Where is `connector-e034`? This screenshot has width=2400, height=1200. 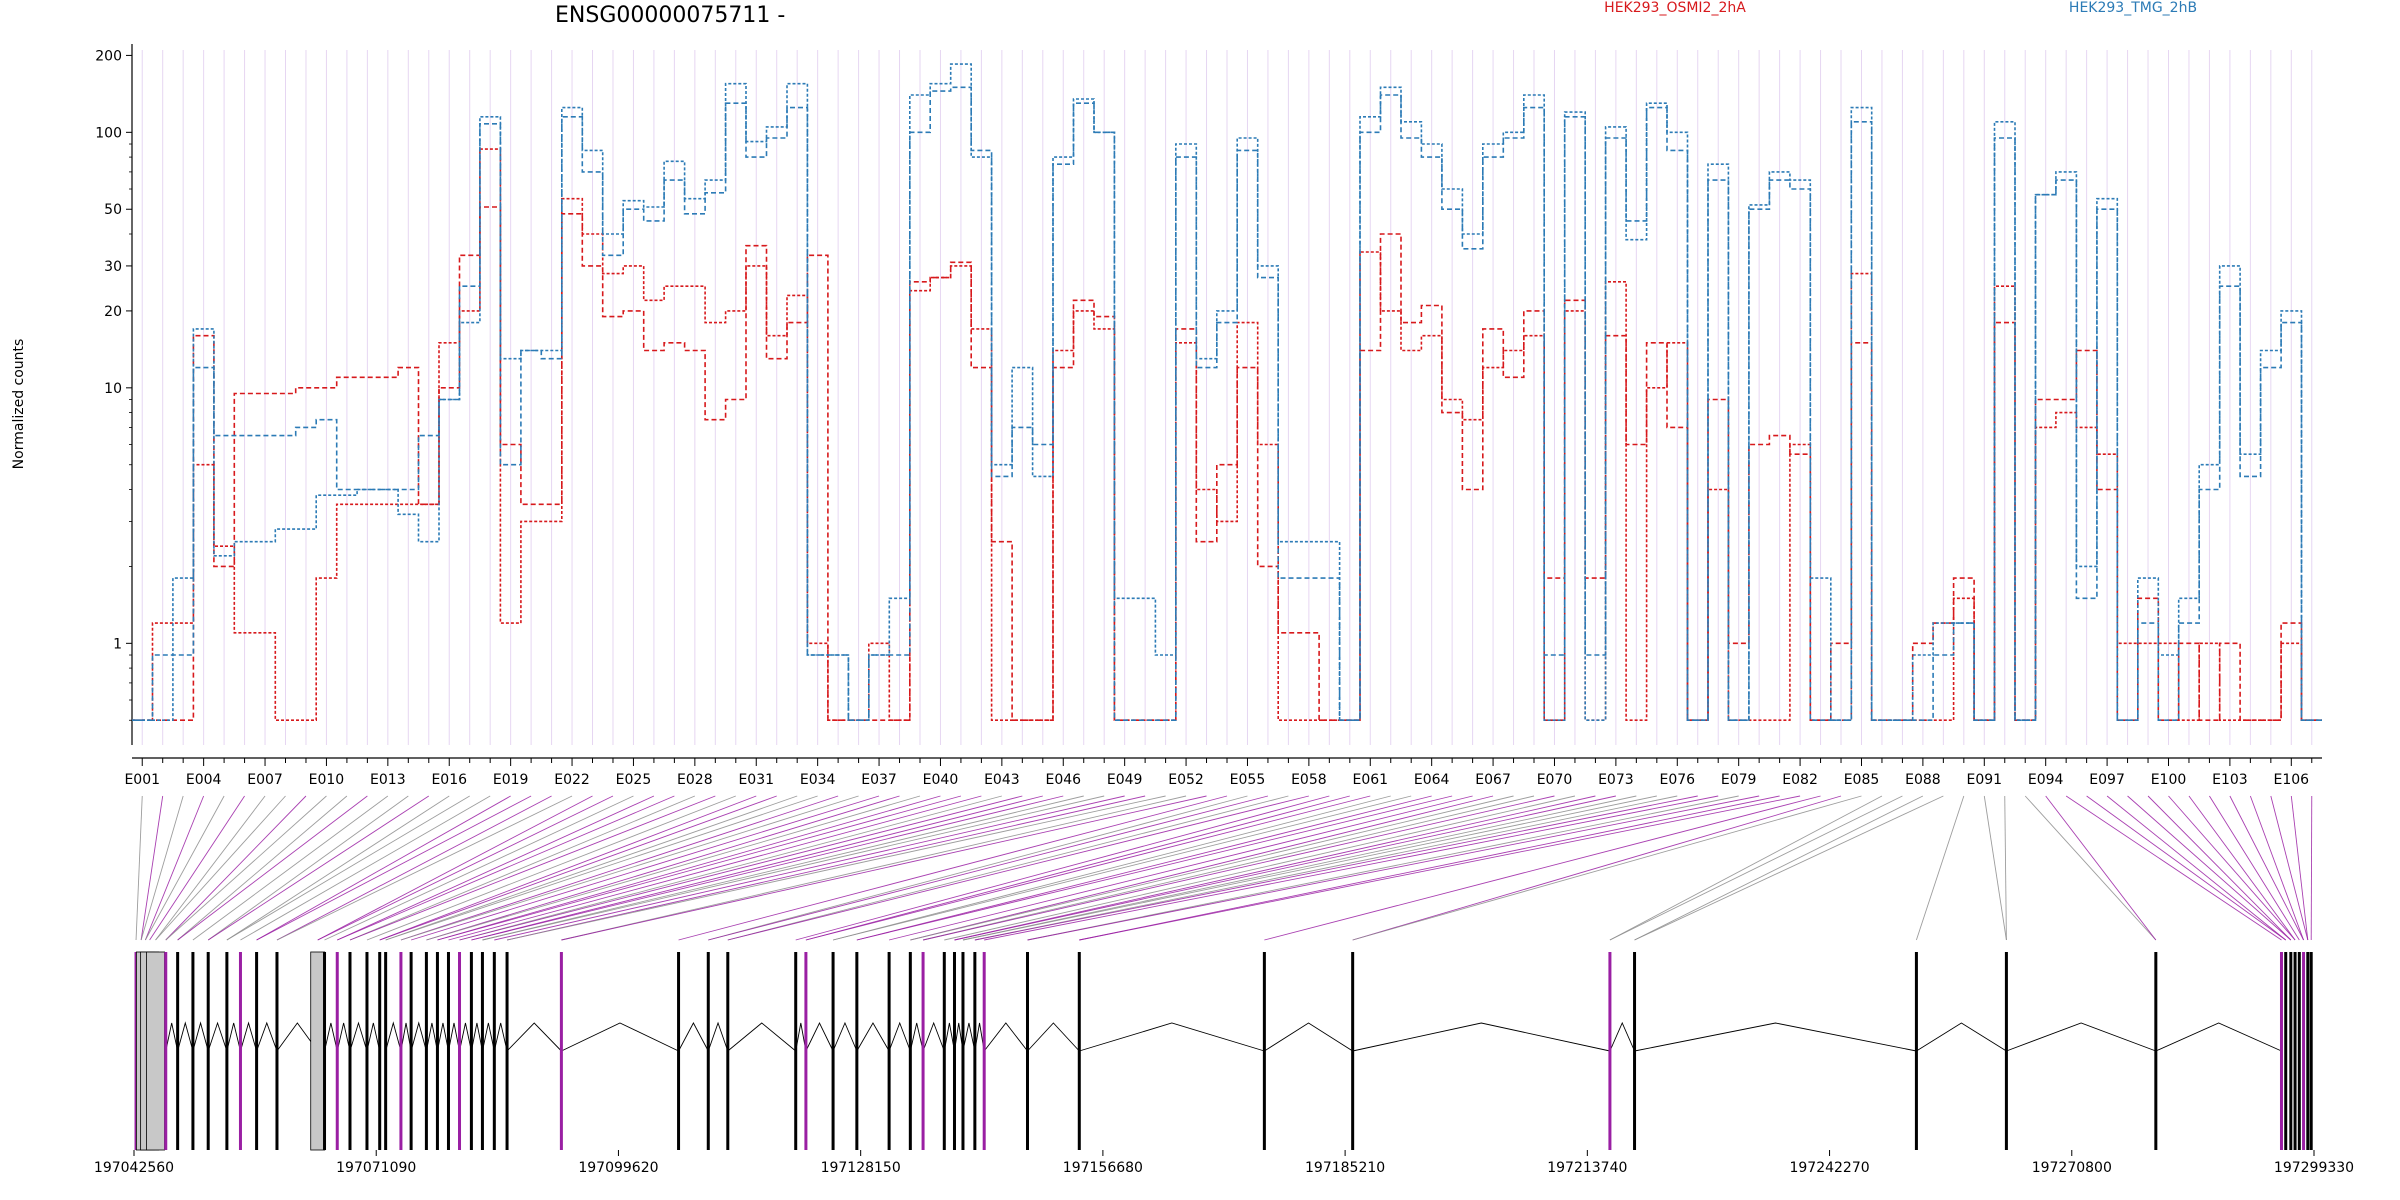
connector-e034 is located at coordinates (601, 868).